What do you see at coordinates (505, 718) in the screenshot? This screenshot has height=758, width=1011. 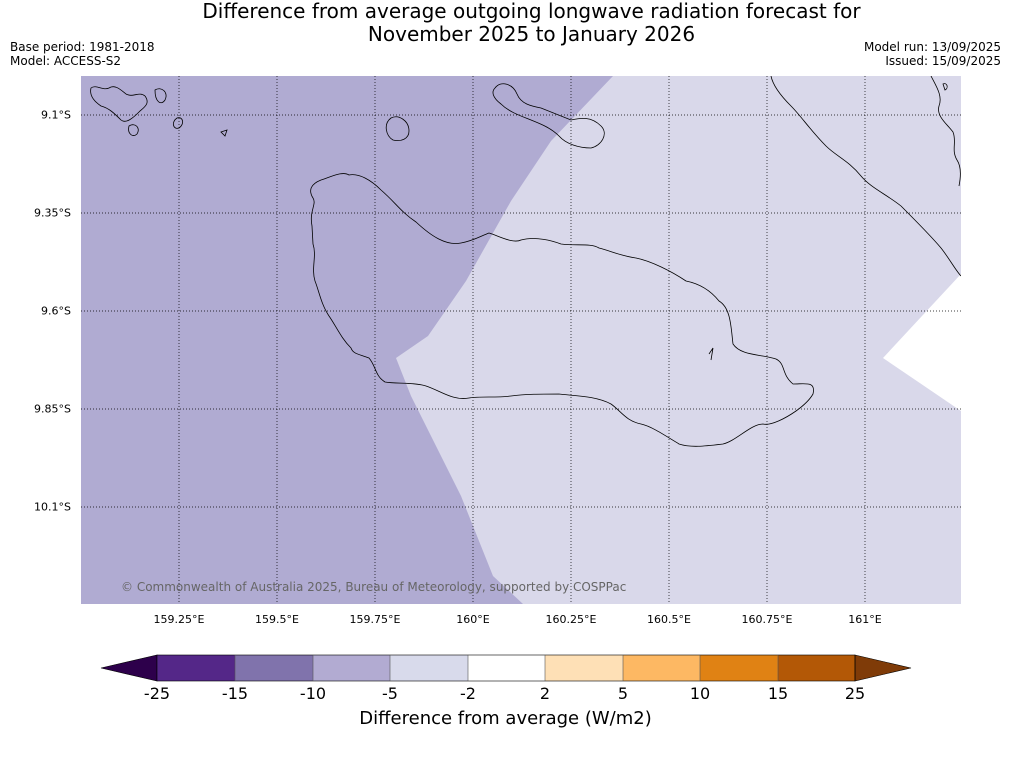 I see `colorbar-label: Difference from average (W/m2)` at bounding box center [505, 718].